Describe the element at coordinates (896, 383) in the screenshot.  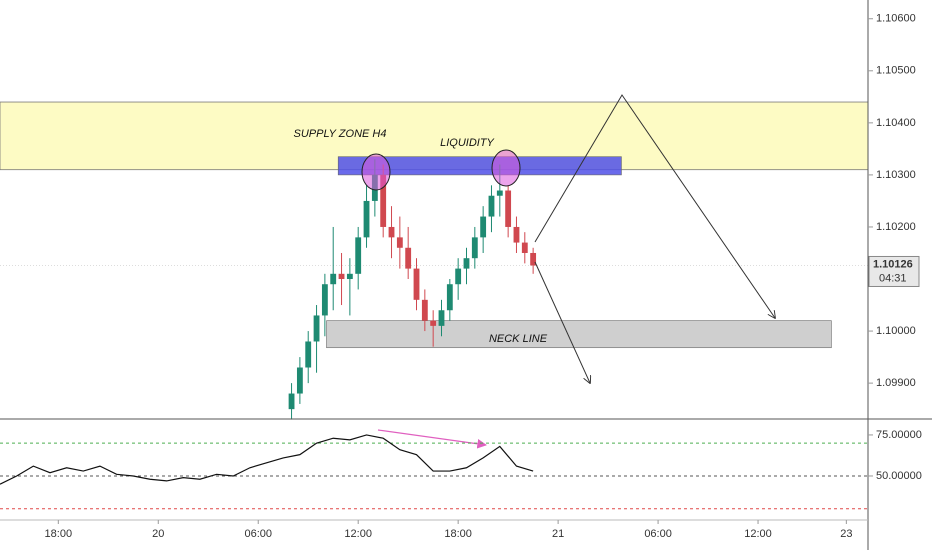
I see `y-tick-label: 1.09900` at that location.